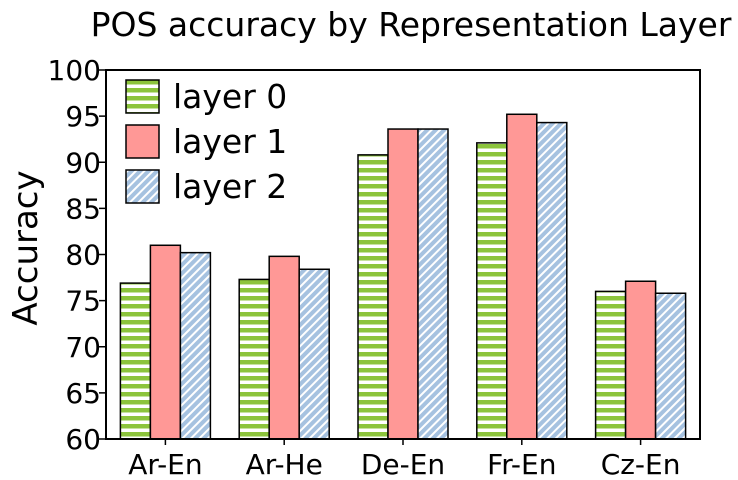 Image resolution: width=738 pixels, height=480 pixels. What do you see at coordinates (230, 96) in the screenshot?
I see `legend-label: layer 0` at bounding box center [230, 96].